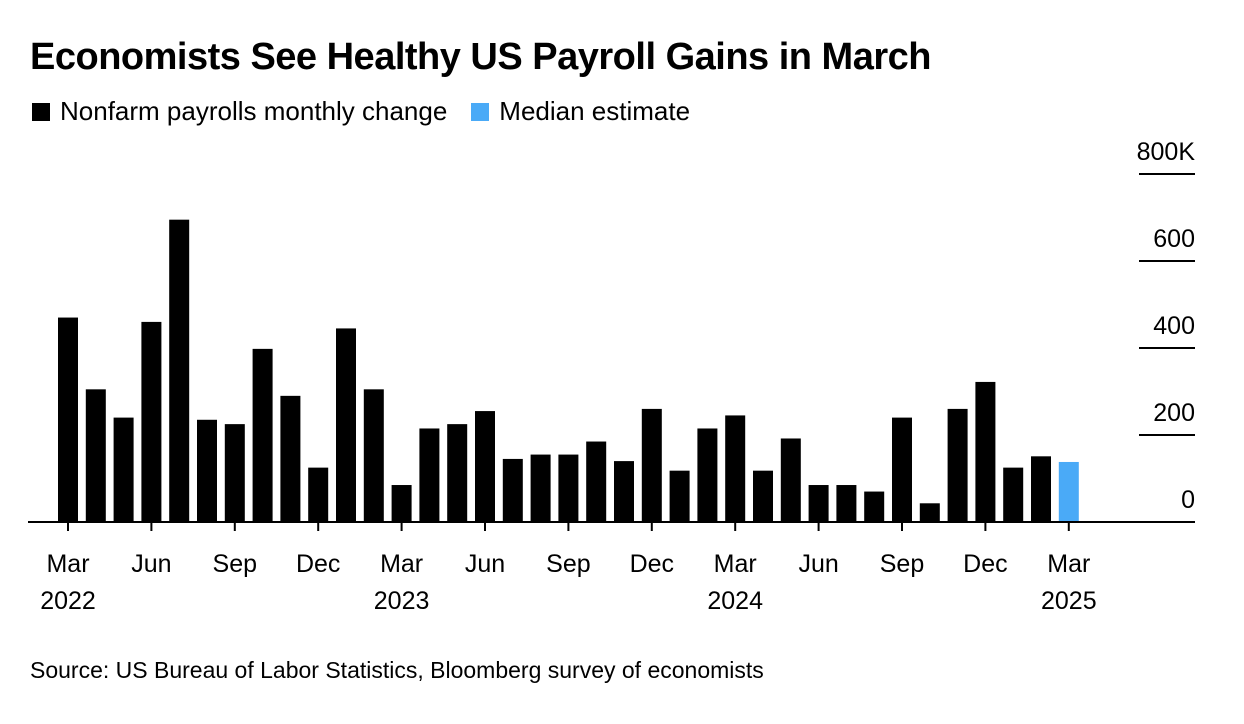  Describe the element at coordinates (1174, 326) in the screenshot. I see `y-tick-label: 400` at that location.